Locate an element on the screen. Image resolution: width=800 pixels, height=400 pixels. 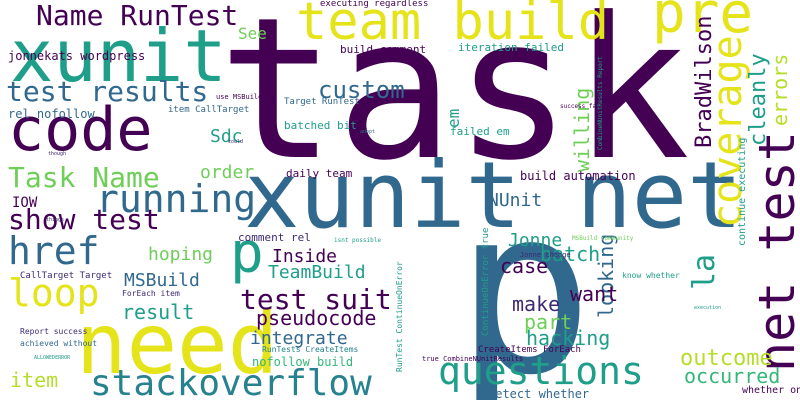
word-tiny-1: adopt is located at coordinates (368, 132).